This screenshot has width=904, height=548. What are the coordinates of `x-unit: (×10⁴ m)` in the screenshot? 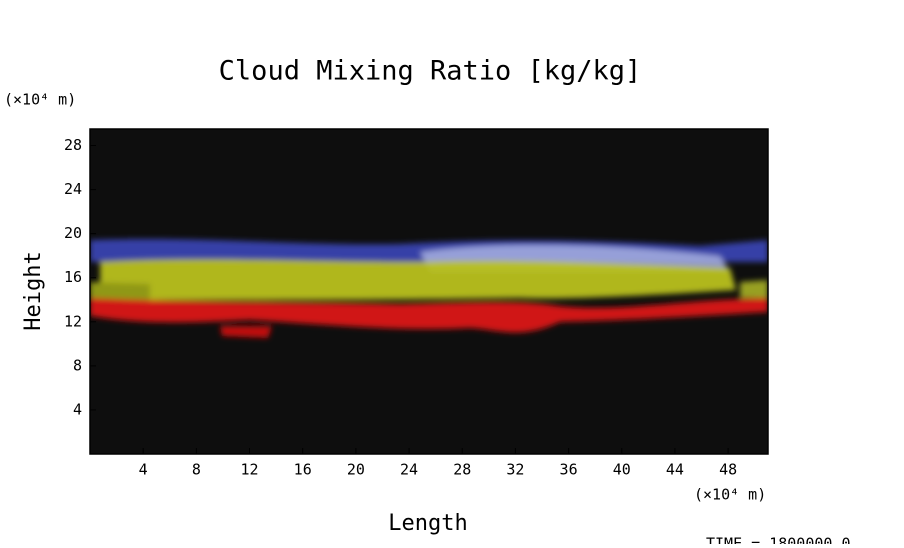 It's located at (730, 495).